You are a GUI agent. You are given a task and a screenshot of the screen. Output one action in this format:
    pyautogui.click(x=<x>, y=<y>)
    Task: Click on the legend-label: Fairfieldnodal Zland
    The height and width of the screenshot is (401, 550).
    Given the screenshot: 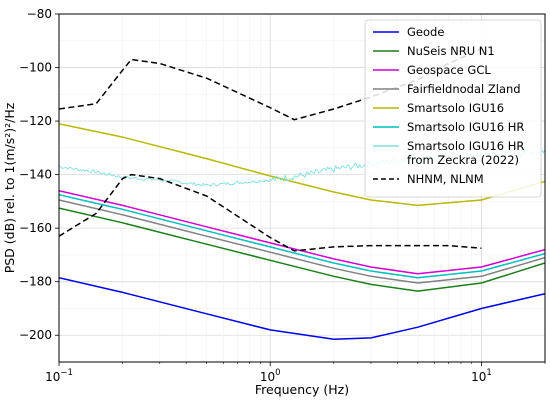 What is the action you would take?
    pyautogui.click(x=464, y=89)
    